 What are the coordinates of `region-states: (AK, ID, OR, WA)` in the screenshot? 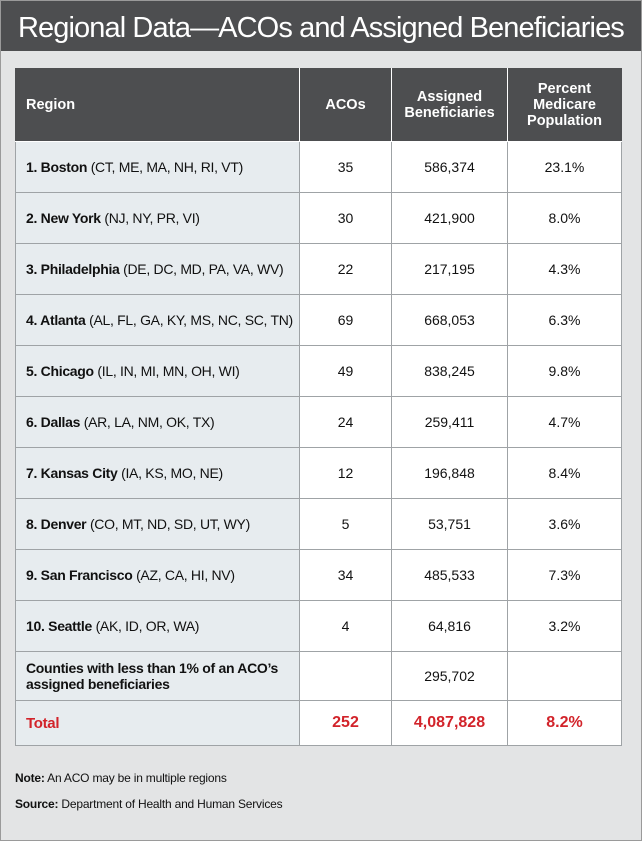 It's located at (147, 626).